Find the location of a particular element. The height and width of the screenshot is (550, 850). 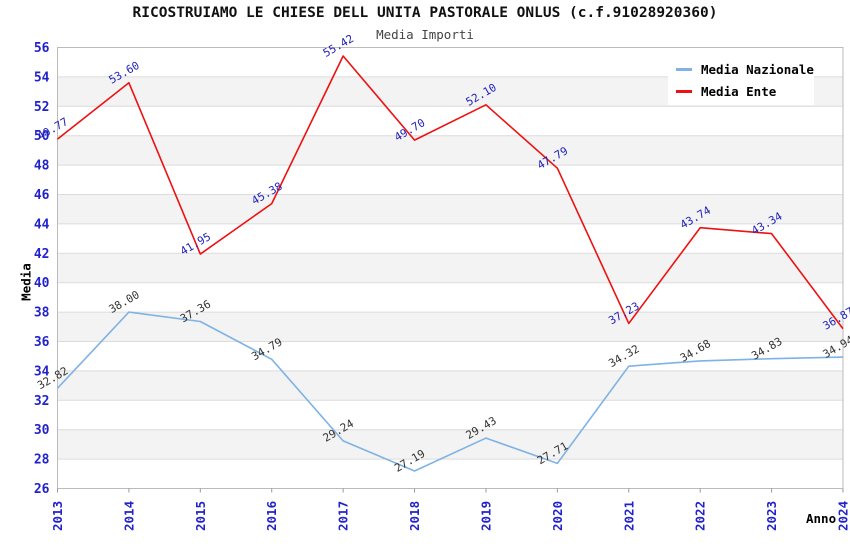

chart-subtitle: Media Importi is located at coordinates (425, 34).